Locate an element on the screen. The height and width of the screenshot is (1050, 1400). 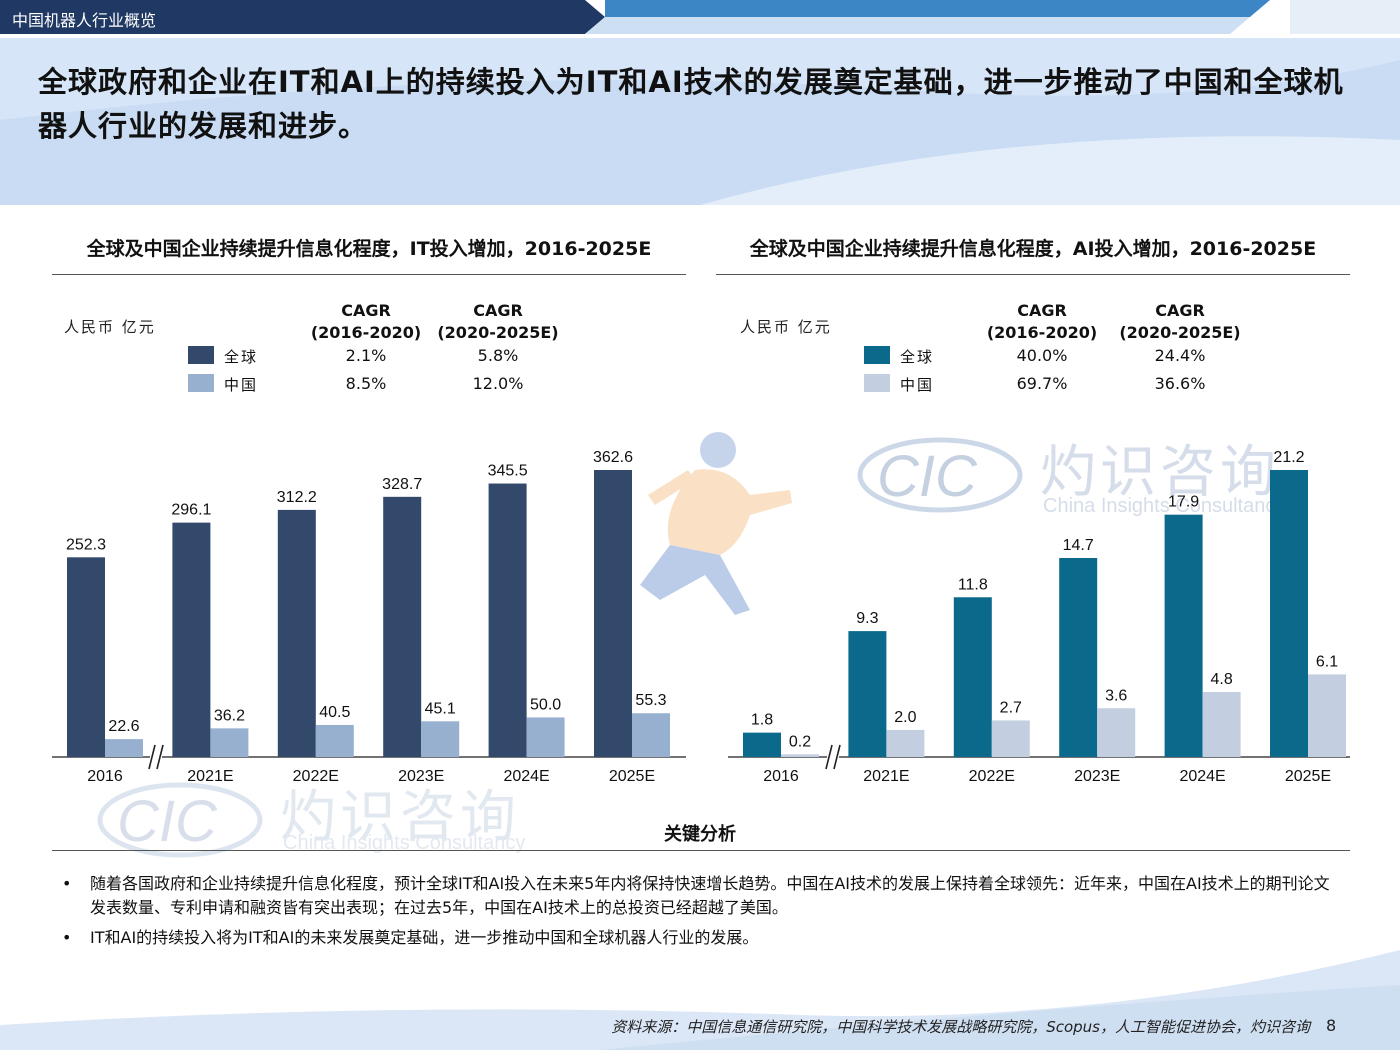
x-tick-label: 2024E is located at coordinates (526, 776).